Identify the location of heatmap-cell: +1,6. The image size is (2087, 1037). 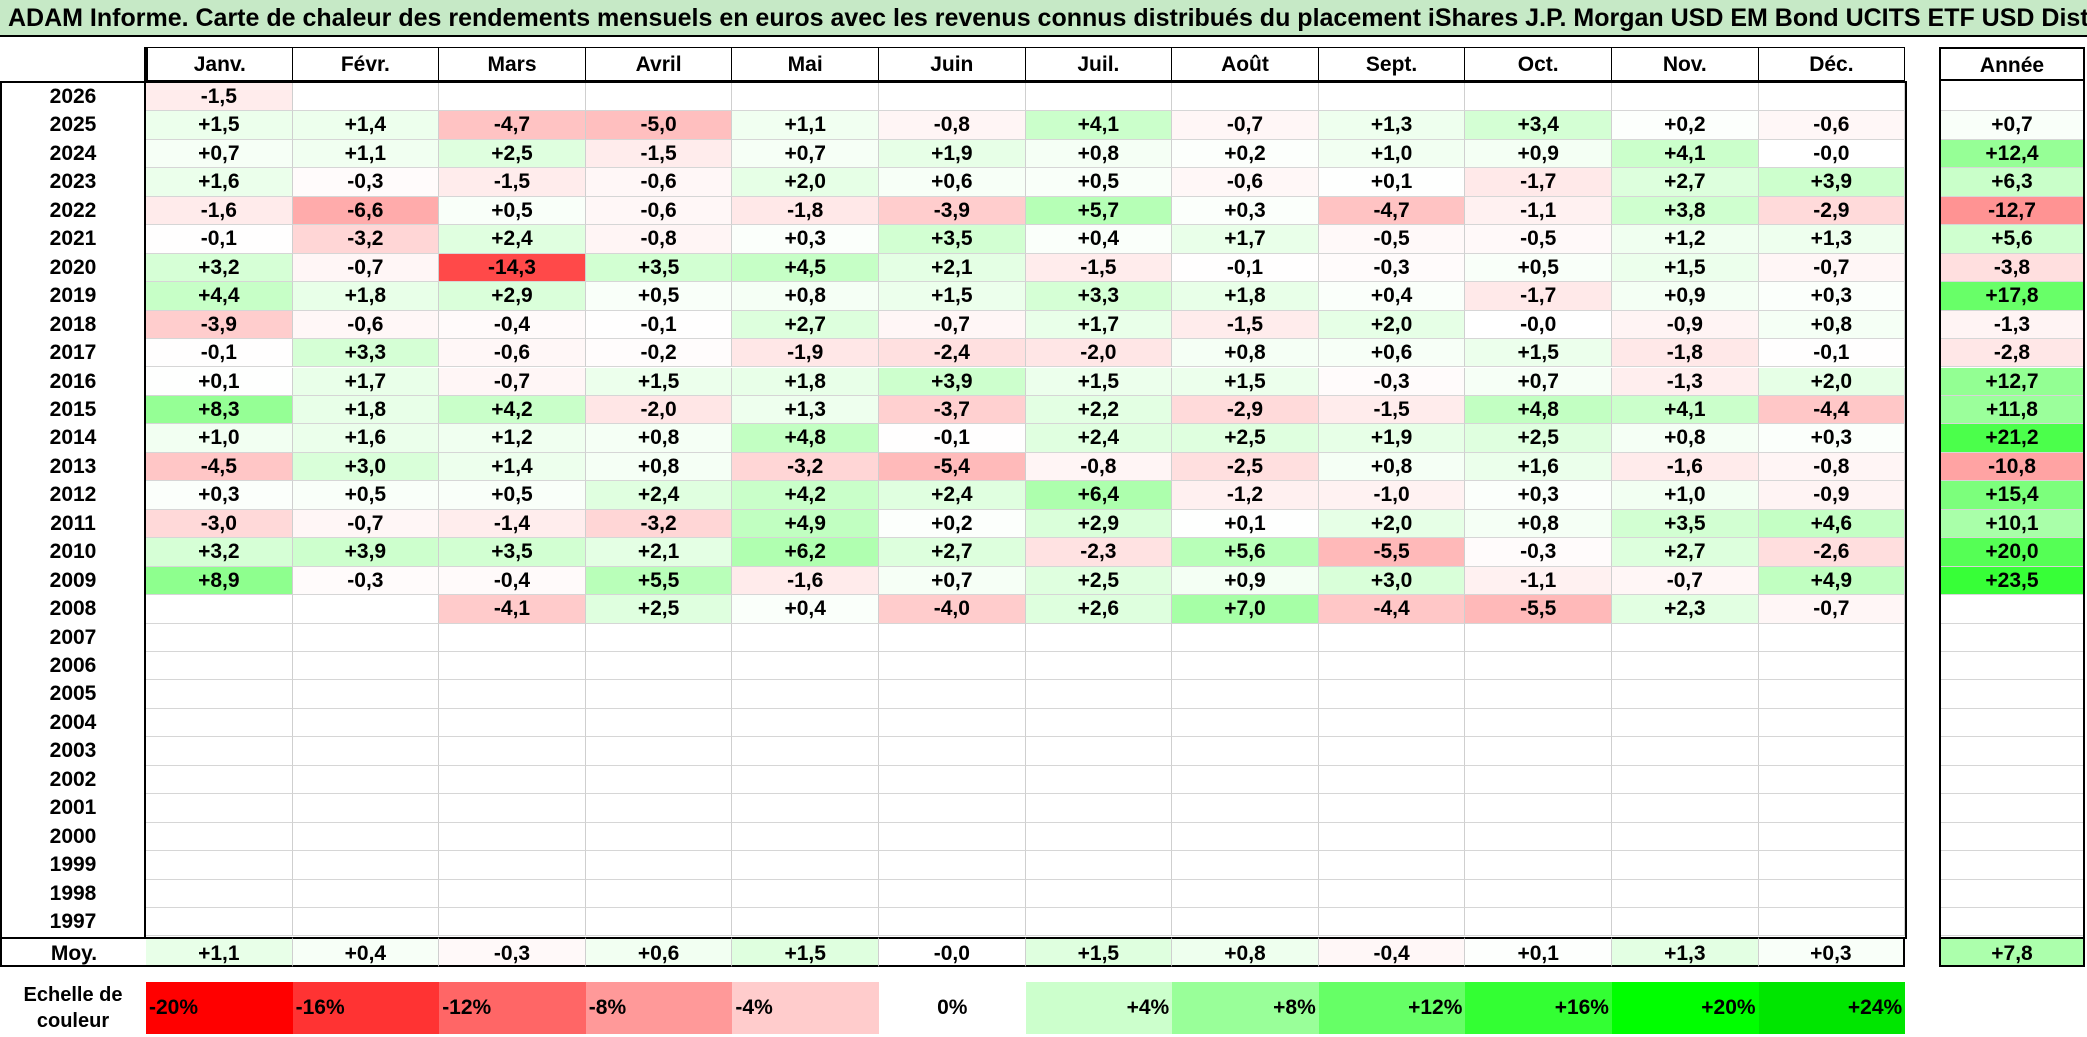
(366, 438).